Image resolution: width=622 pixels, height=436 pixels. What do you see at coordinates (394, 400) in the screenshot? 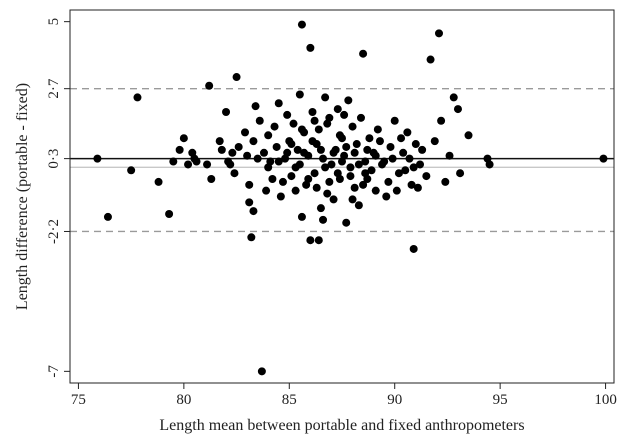
I see `x-tick-label: 90` at bounding box center [394, 400].